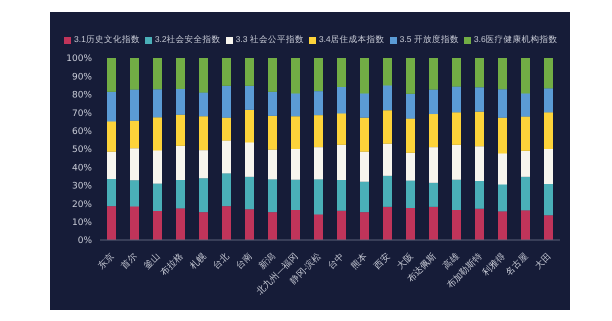 The width and height of the screenshot is (612, 321). Describe the element at coordinates (221, 261) in the screenshot. I see `x-tick-label: 台北` at that location.